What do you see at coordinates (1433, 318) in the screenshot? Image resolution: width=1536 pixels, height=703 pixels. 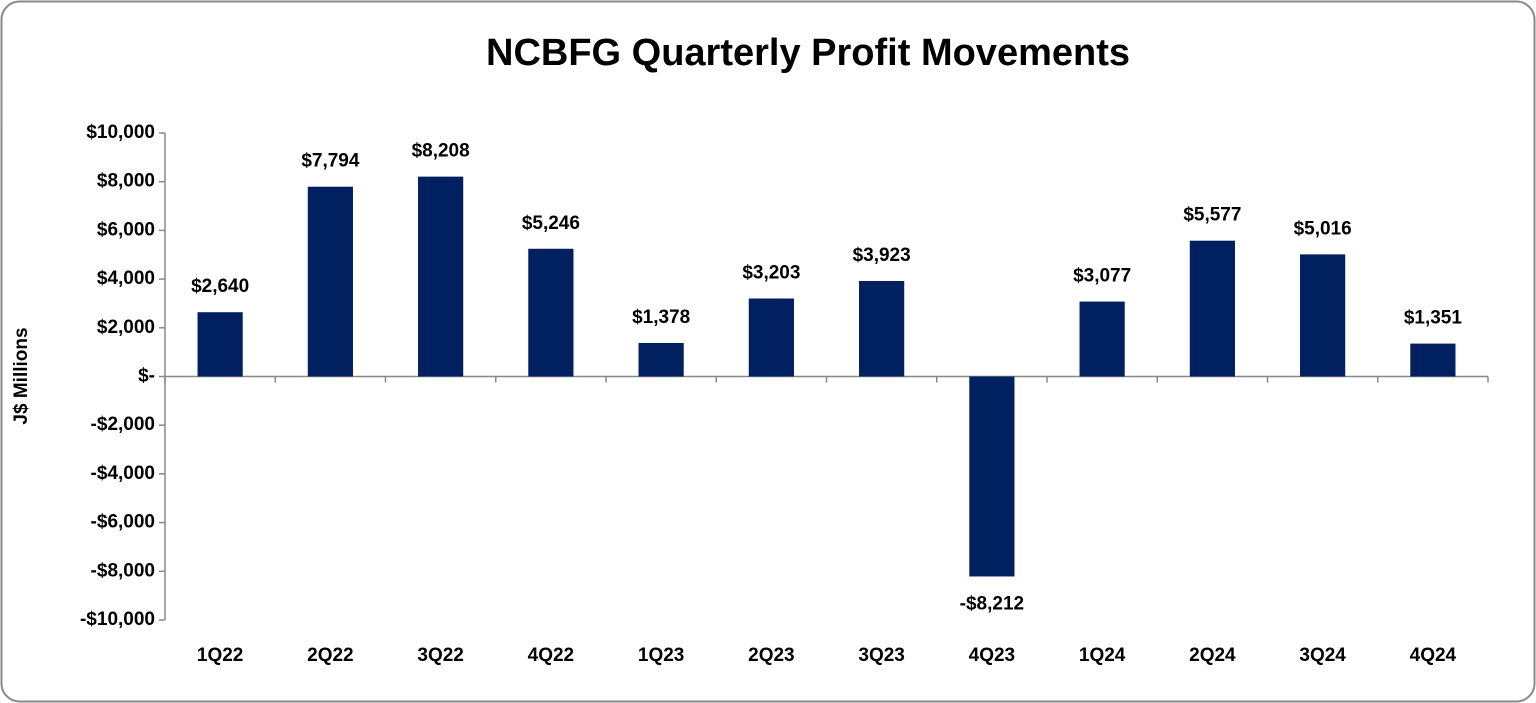 I see `value-label: $1,351` at bounding box center [1433, 318].